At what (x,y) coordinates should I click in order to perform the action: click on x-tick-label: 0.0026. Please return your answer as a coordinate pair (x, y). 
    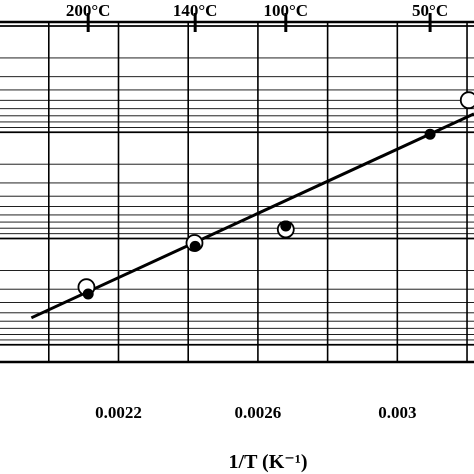
    Looking at the image, I should click on (258, 412).